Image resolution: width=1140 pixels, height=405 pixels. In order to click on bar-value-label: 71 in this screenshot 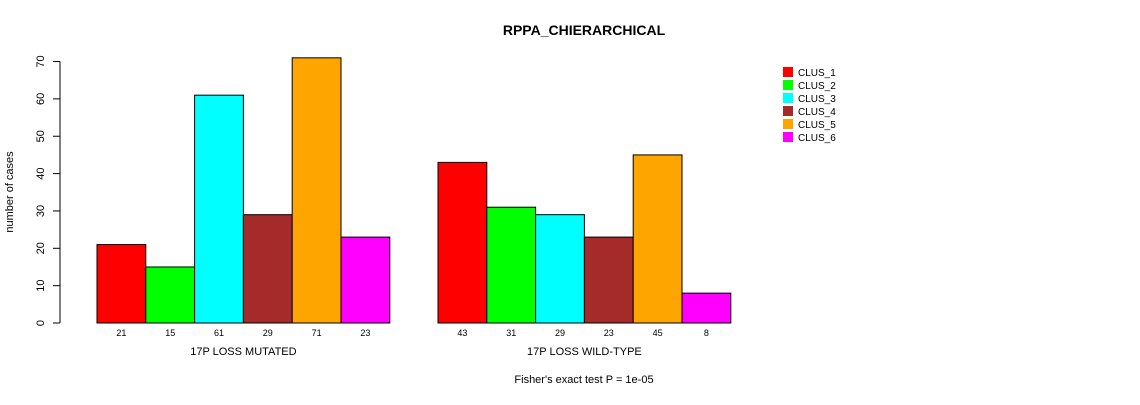, I will do `click(317, 333)`.